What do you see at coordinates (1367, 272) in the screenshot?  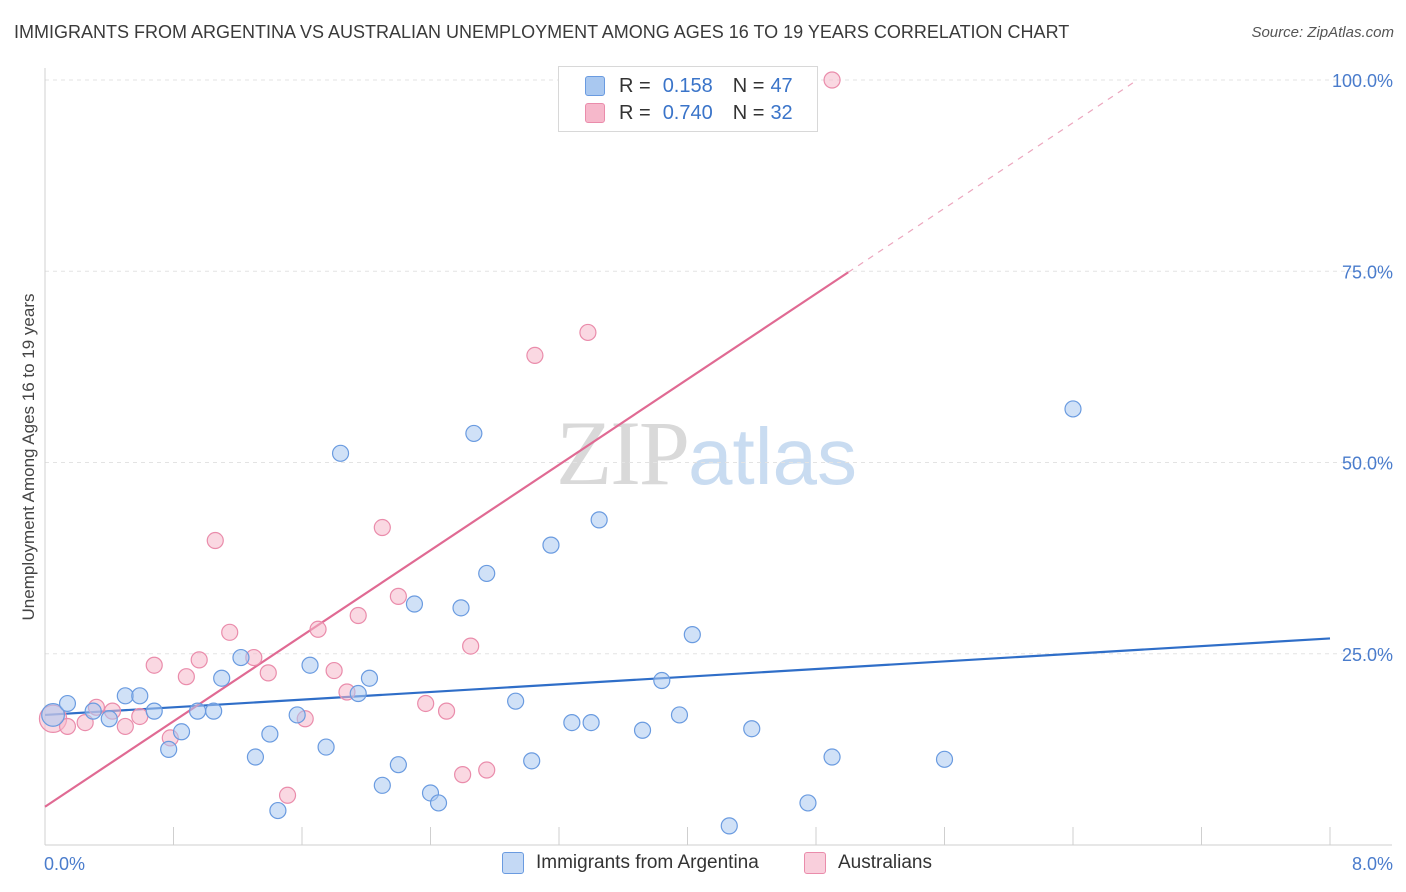 I see `y-tick-label: 75.0%` at bounding box center [1367, 272].